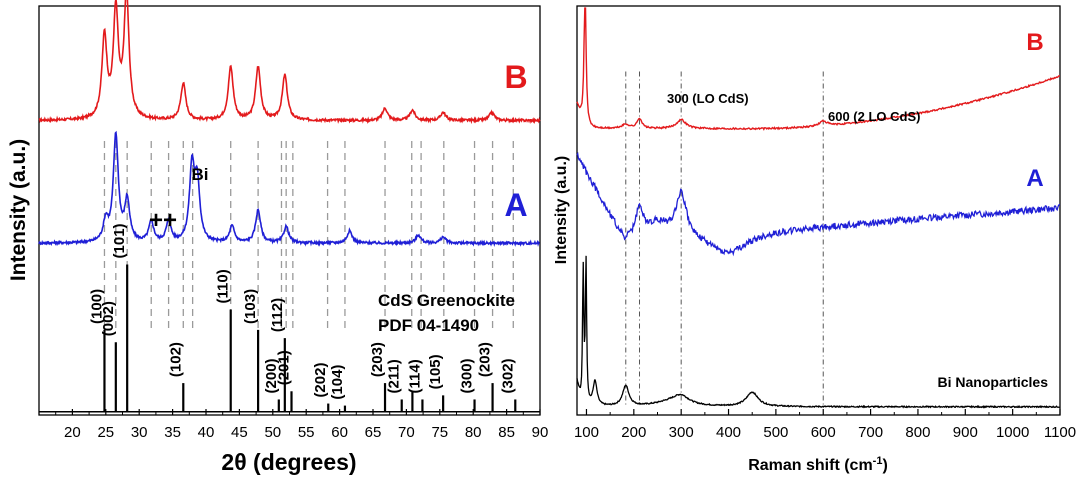 The height and width of the screenshot is (478, 1084). What do you see at coordinates (306, 432) in the screenshot?
I see `xrd-x-tick-label: 55` at bounding box center [306, 432].